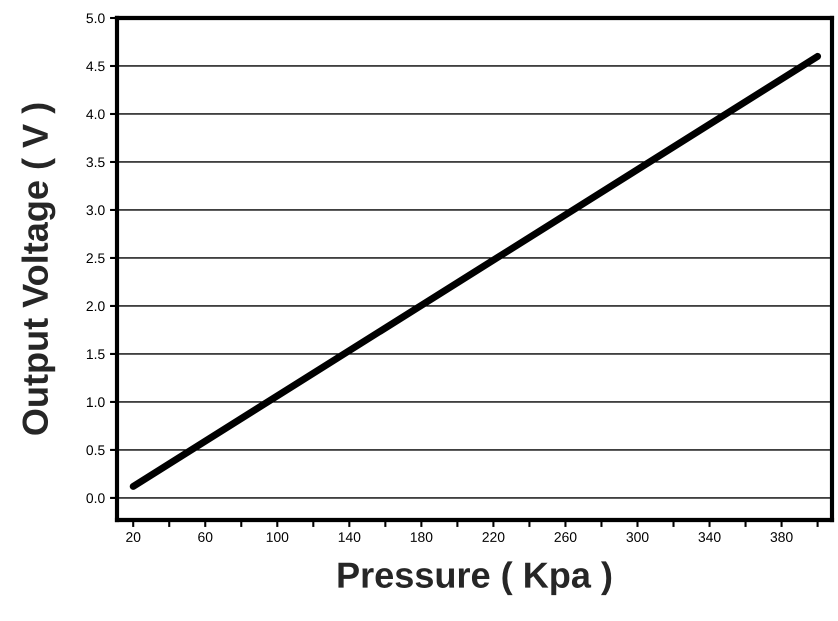  I want to click on x-tick-label: 20, so click(133, 537).